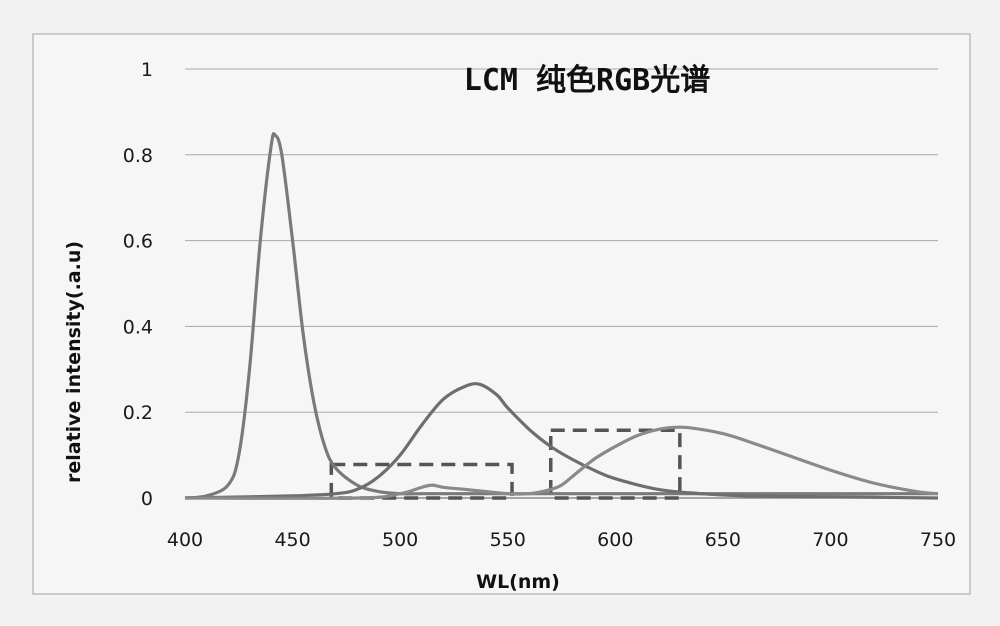 Image resolution: width=1000 pixels, height=626 pixels. I want to click on x-tick-label: 700, so click(830, 540).